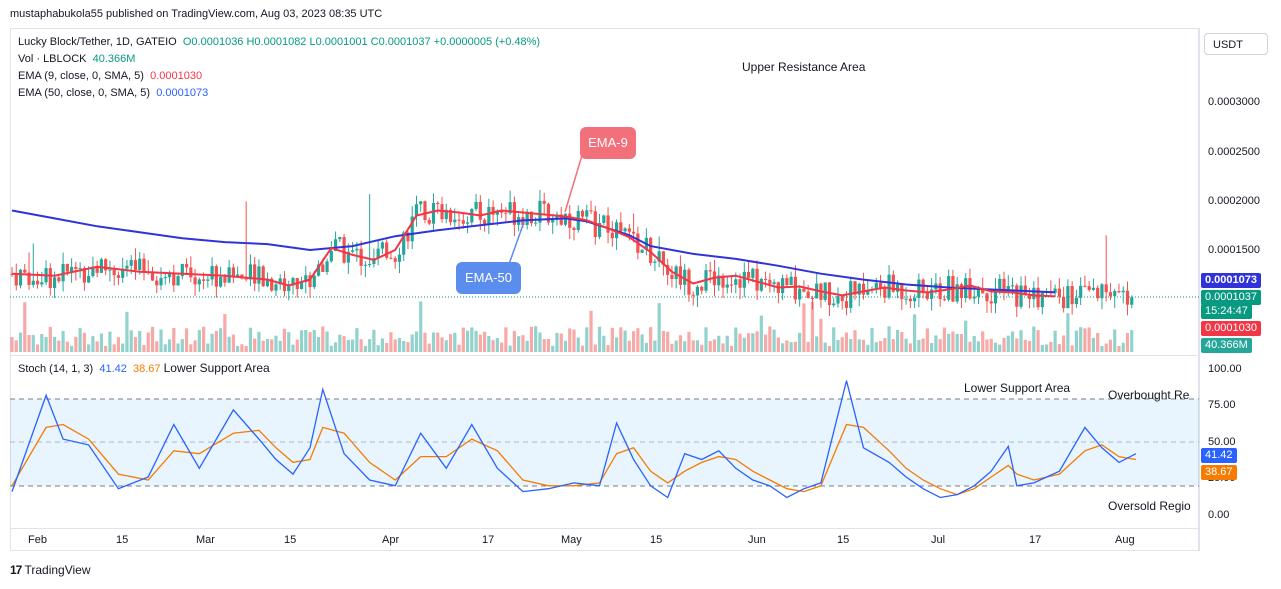 This screenshot has height=589, width=1281. I want to click on volume-label: Vol · LBLOCK, so click(52, 59).